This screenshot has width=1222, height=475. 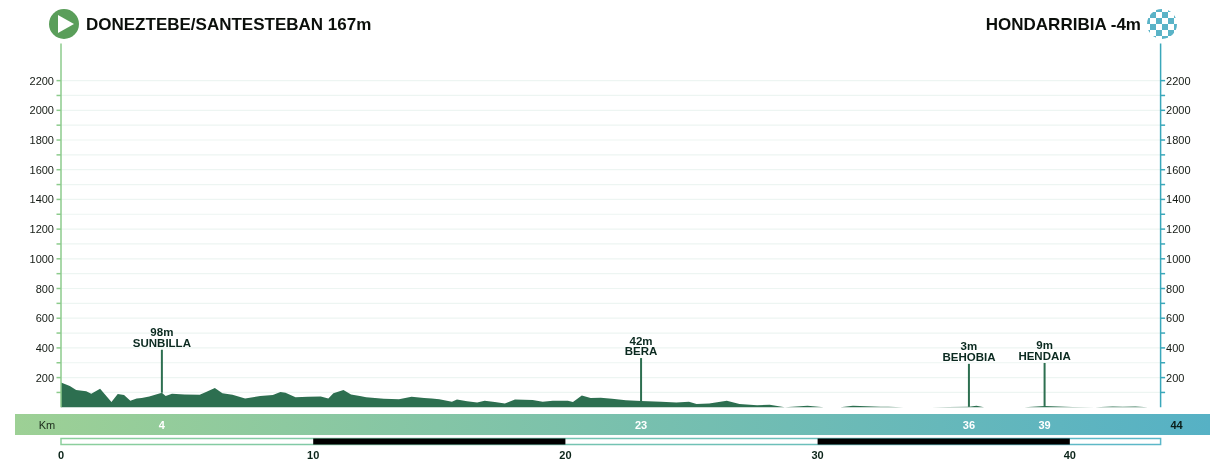 I want to click on y2-tick-label: 200, so click(x=1175, y=377).